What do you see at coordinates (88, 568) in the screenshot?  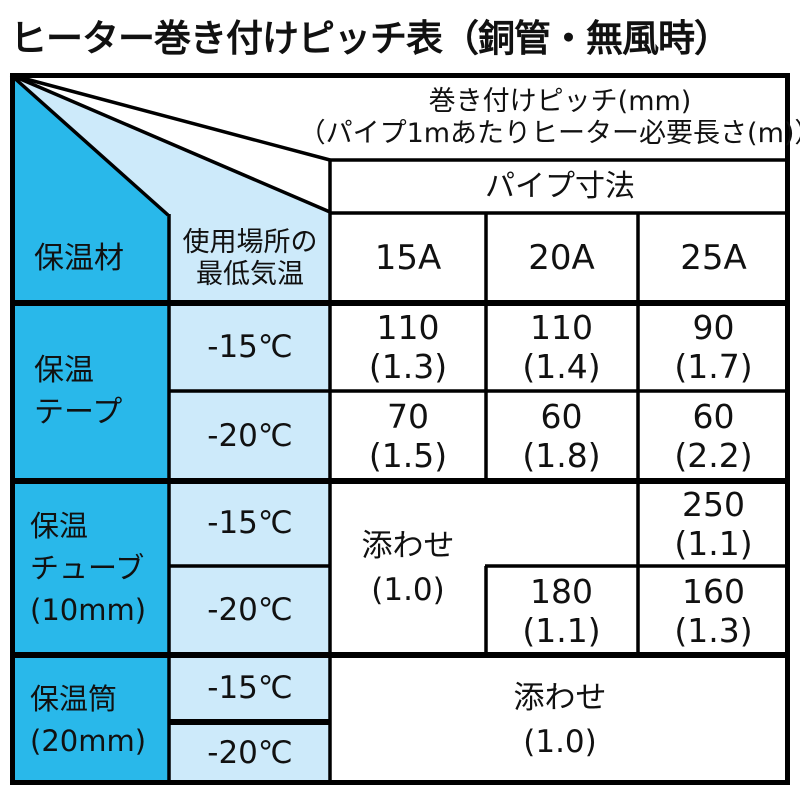 I see `section-tube-label: 保温 チューブ (10mm)` at bounding box center [88, 568].